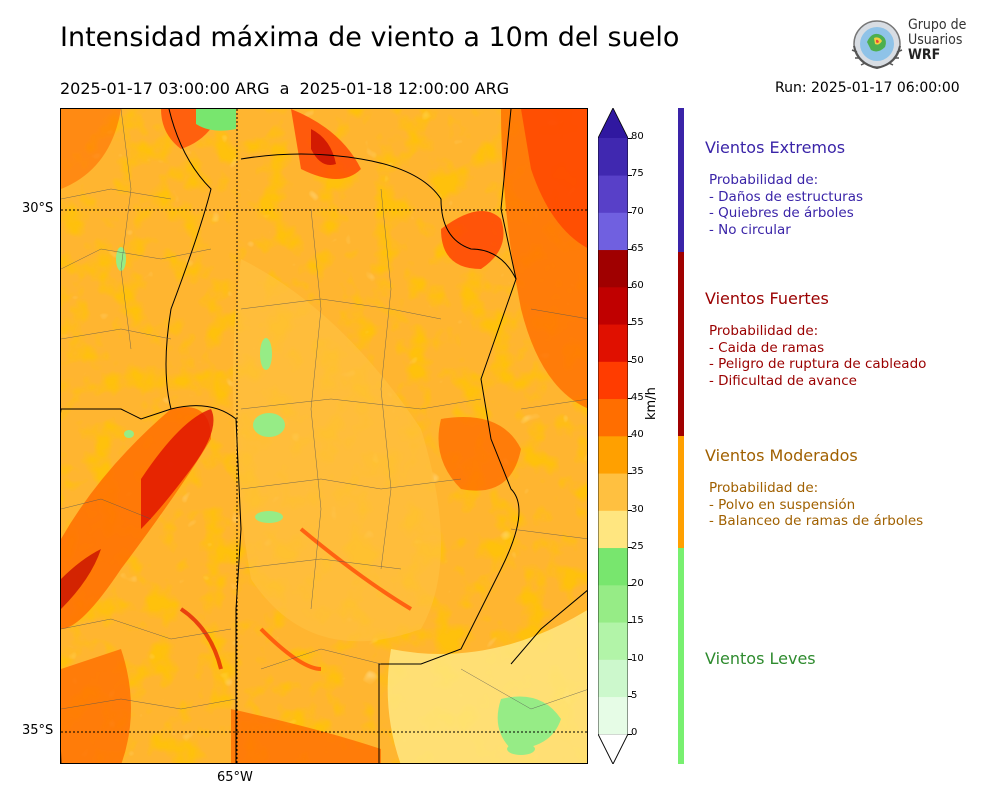 This screenshot has width=1000, height=800. Describe the element at coordinates (637, 174) in the screenshot. I see `colorbar-tick-label: 75` at that location.